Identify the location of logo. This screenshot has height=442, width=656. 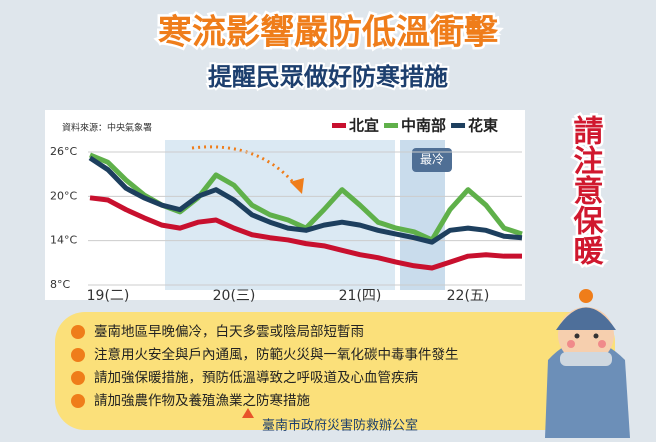
(248, 413).